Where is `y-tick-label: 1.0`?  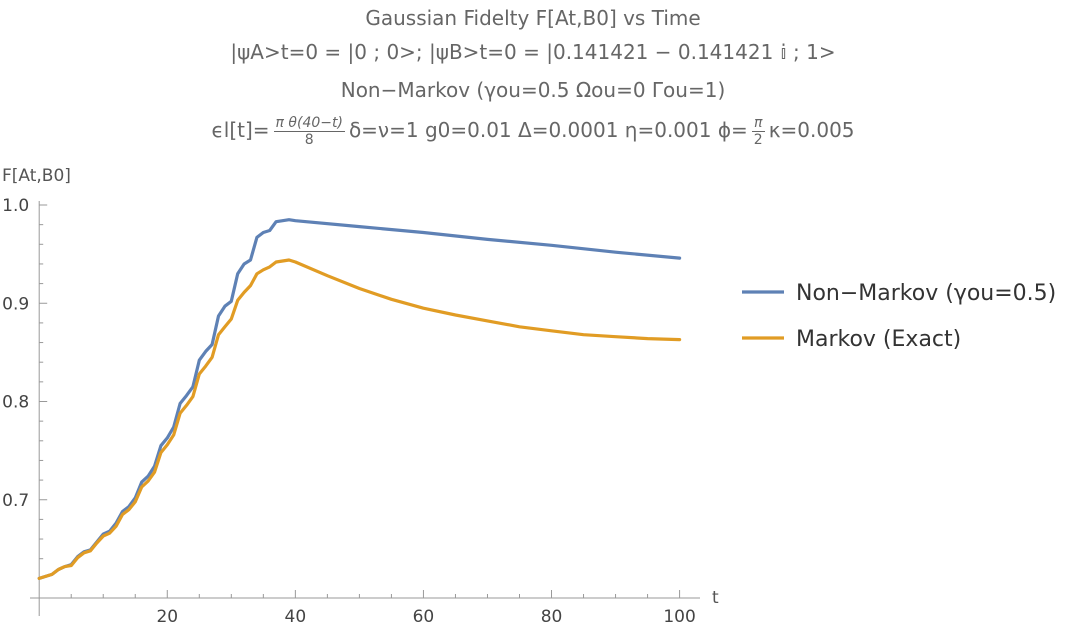 y-tick-label: 1.0 is located at coordinates (15, 206).